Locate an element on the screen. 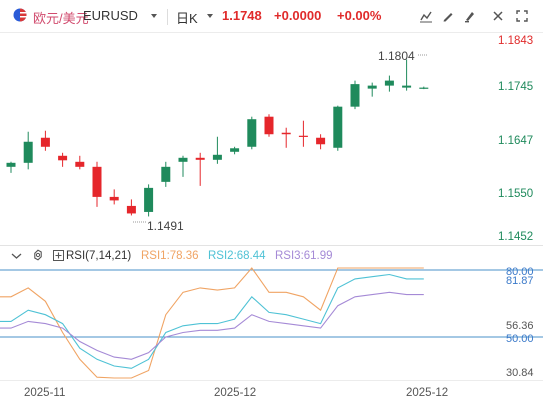 The image size is (543, 405). delete-drawings-button is located at coordinates (498, 16).